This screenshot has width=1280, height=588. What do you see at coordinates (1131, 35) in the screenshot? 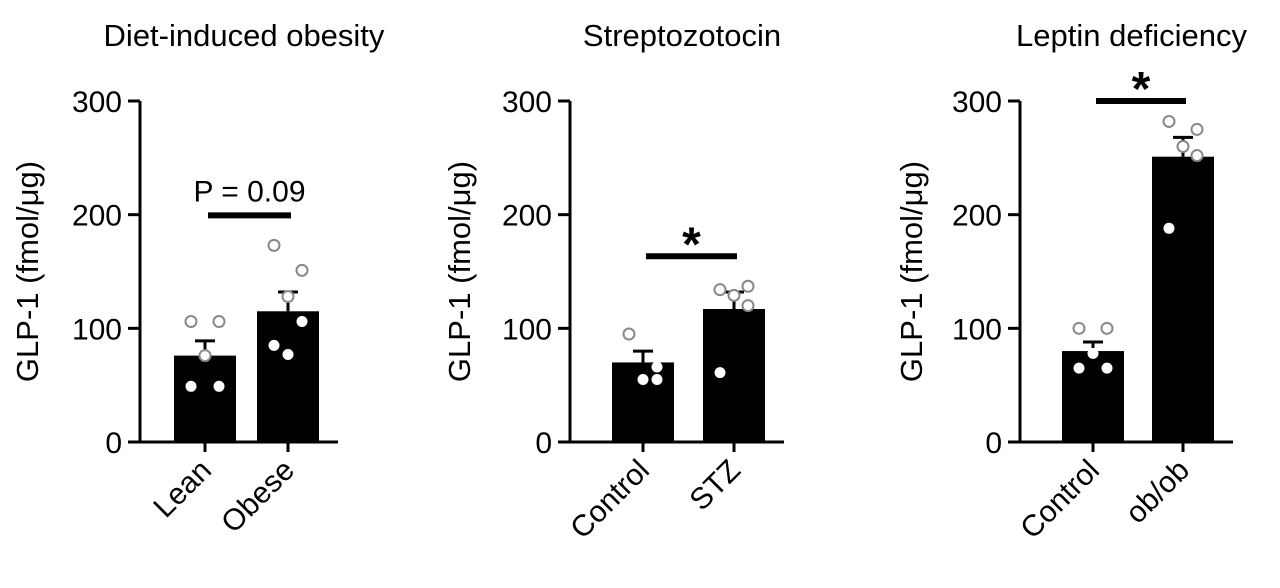
I see `chart-title: Leptin deficiency` at bounding box center [1131, 35].